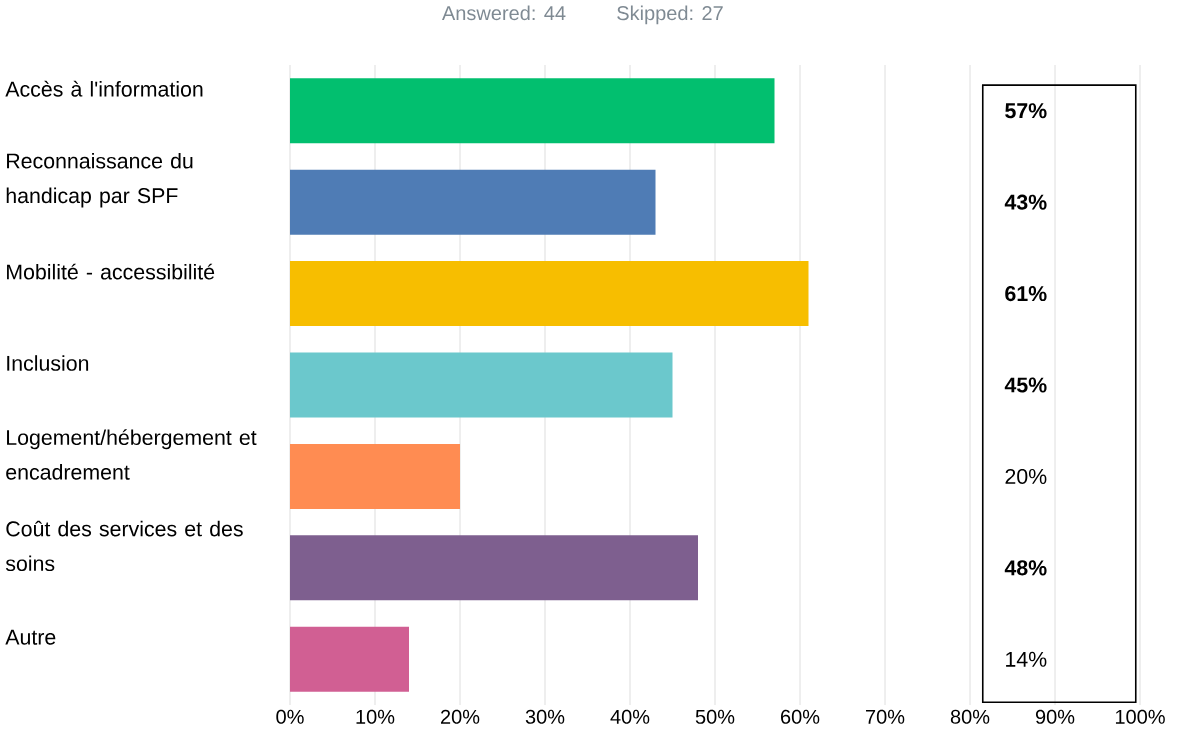 This screenshot has height=747, width=1181. Describe the element at coordinates (670, 15) in the screenshot. I see `chart-subtitle: Skipped: 27` at that location.